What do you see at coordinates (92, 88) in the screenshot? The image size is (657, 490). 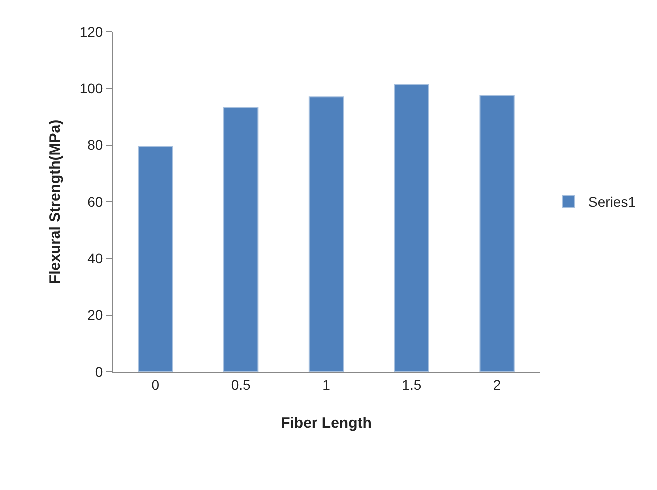 I see `y-tick-label: 100` at bounding box center [92, 88].